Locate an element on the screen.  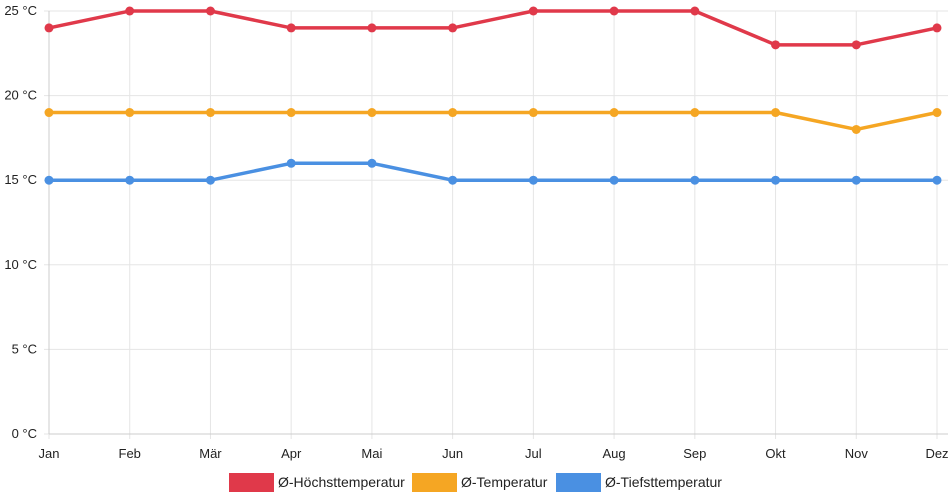
legend-item: Ø-Höchsttemperatur is located at coordinates (317, 482).